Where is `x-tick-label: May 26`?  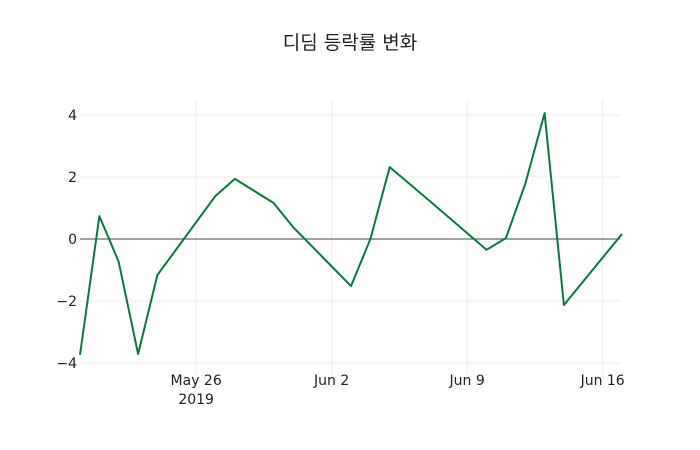
x-tick-label: May 26 is located at coordinates (196, 381).